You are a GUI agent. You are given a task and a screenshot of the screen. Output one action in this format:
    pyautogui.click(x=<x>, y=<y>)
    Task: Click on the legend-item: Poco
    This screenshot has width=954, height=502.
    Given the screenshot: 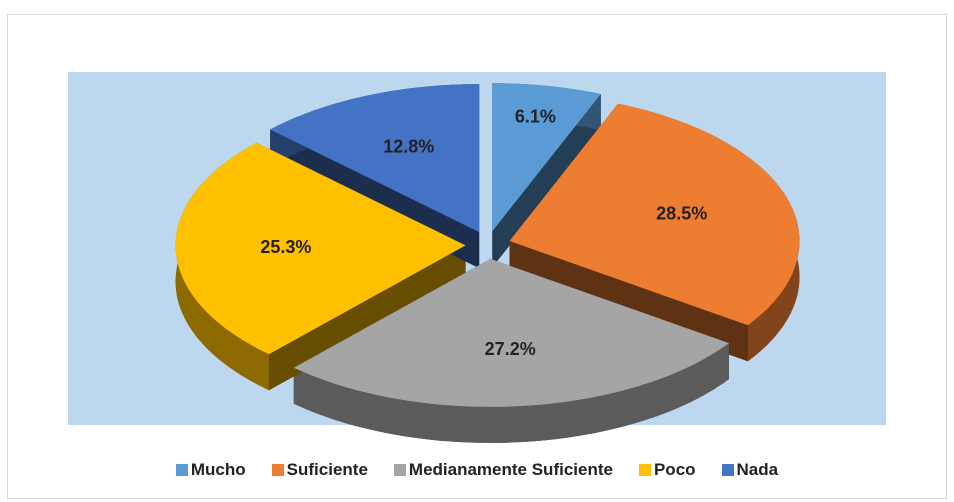 What is the action you would take?
    pyautogui.click(x=667, y=470)
    